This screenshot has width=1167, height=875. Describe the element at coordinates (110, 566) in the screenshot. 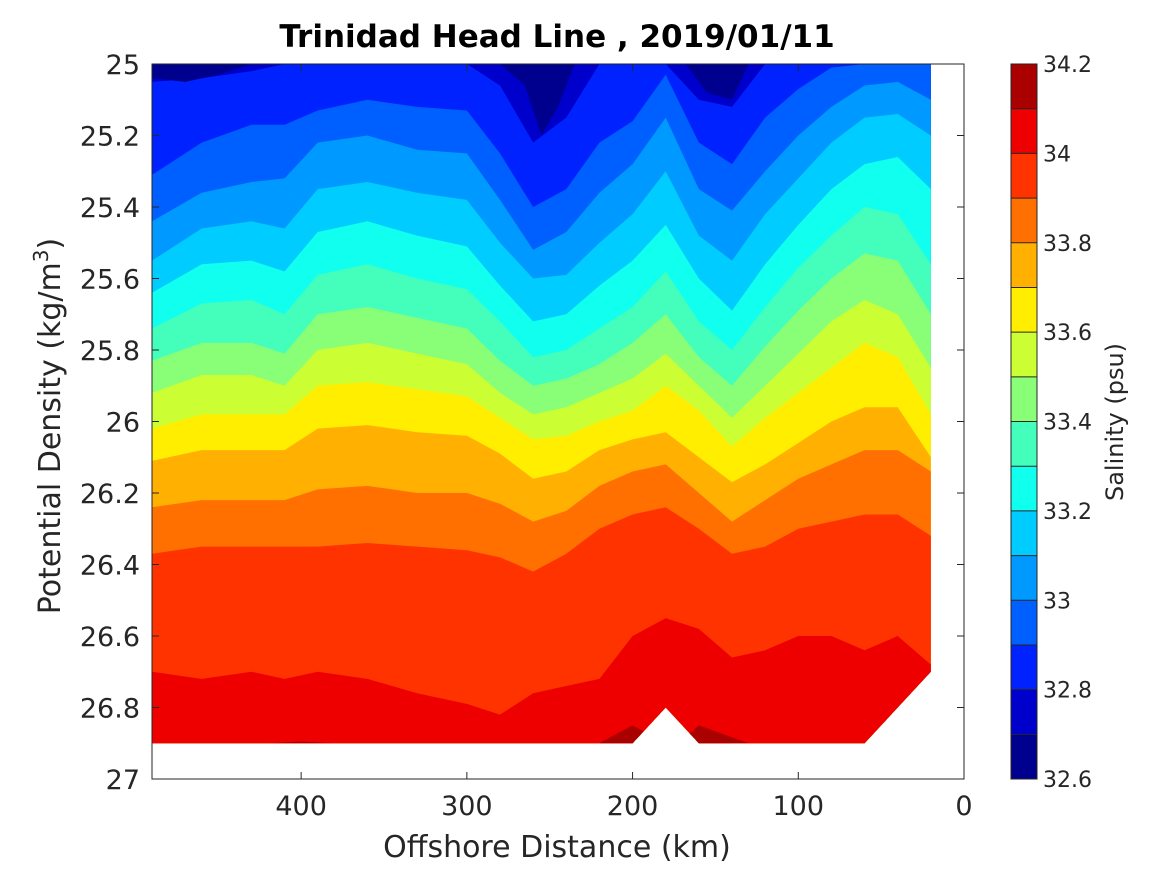

I see `y-tick-label-26.4: 26.4` at that location.